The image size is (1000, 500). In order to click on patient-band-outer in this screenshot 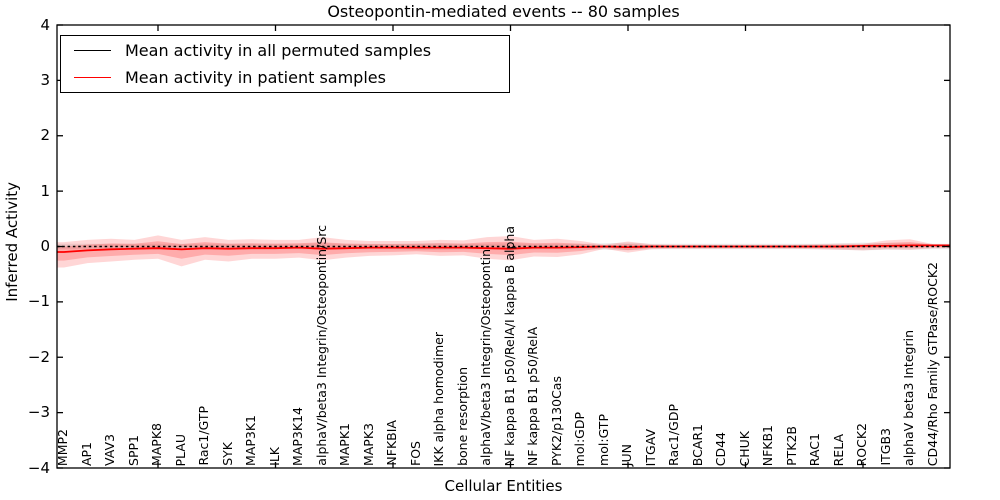, I will do `click(503, 251)`.